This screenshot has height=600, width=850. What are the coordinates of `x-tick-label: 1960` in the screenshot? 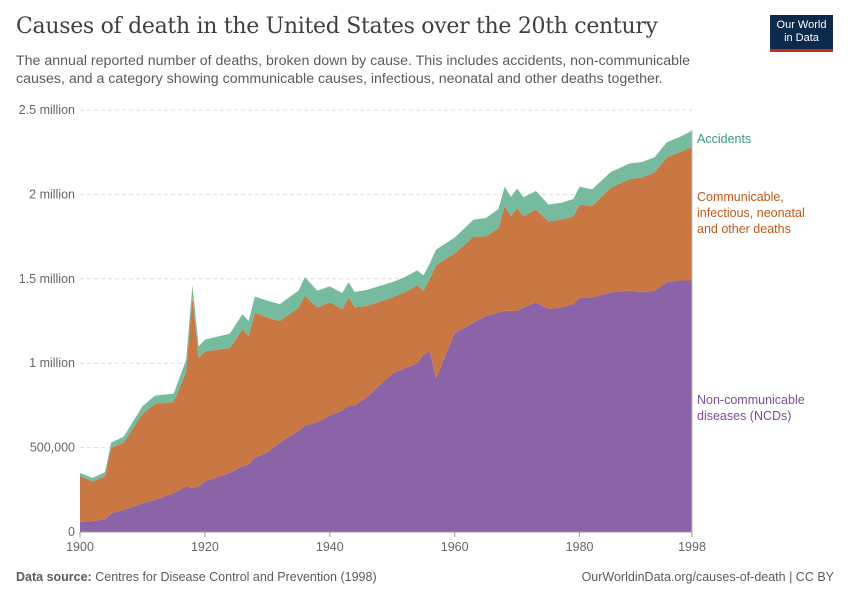 It's located at (455, 547).